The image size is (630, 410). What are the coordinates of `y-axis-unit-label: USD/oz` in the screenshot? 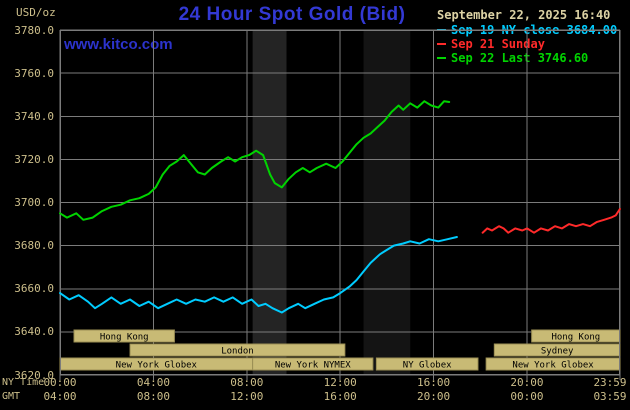 It's located at (36, 12).